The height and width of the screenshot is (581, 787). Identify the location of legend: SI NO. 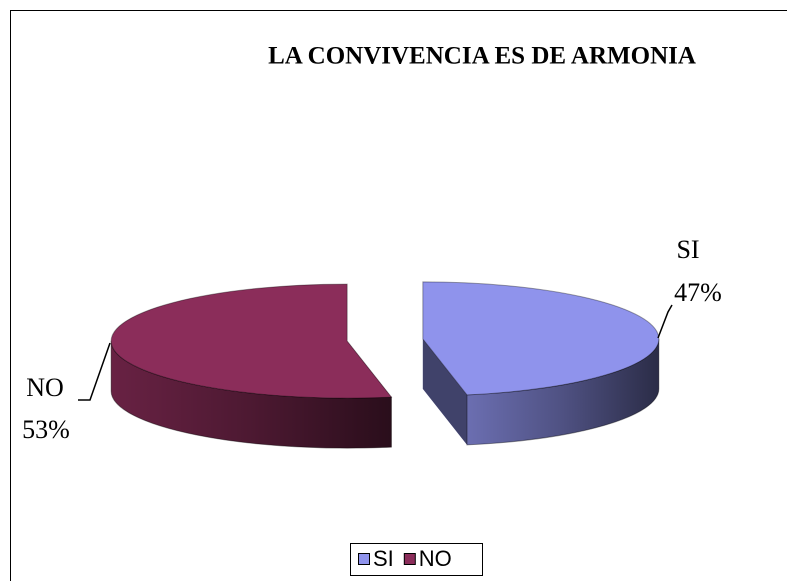
(416, 559).